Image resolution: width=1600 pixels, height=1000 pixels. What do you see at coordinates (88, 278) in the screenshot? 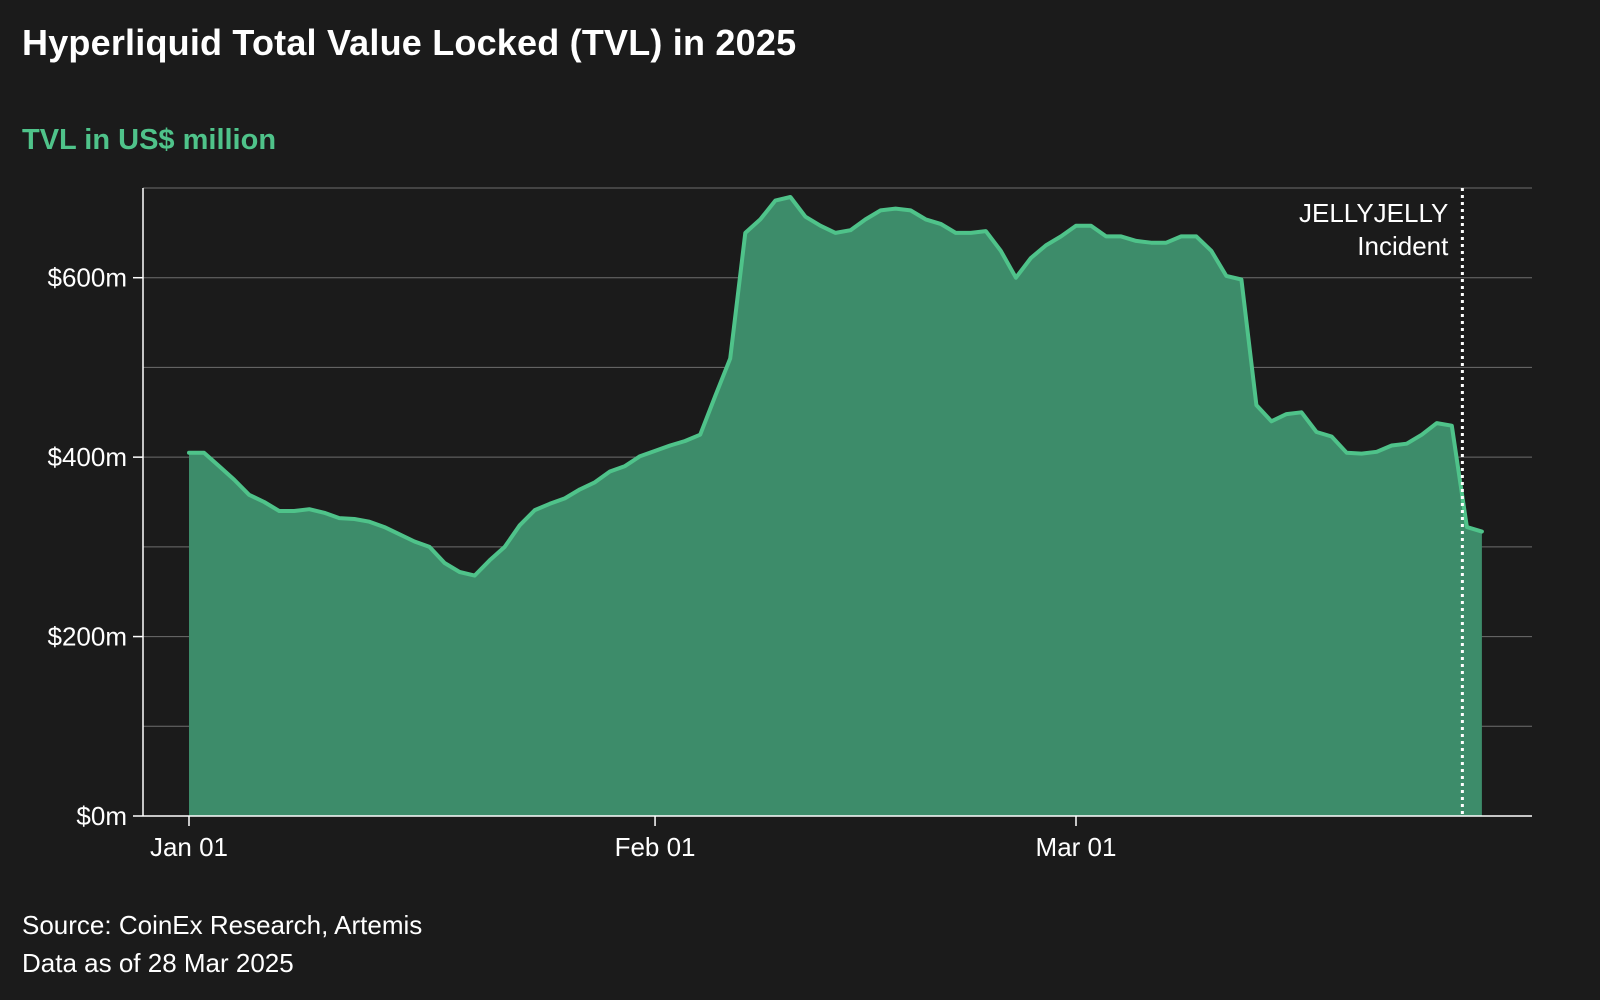
I see `y-tick-label: $600m` at bounding box center [88, 278].